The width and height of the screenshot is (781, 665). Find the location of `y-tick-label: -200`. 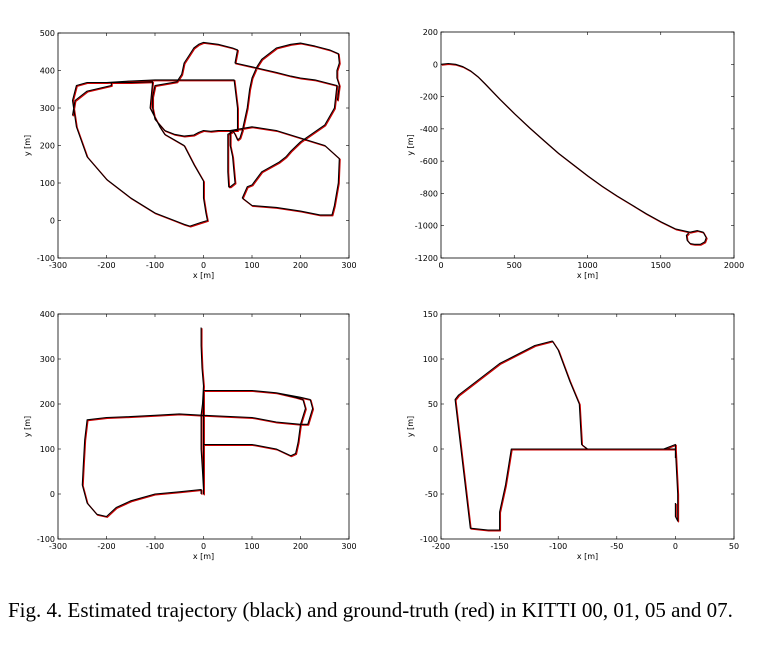

y-tick-label: -200 is located at coordinates (429, 97).